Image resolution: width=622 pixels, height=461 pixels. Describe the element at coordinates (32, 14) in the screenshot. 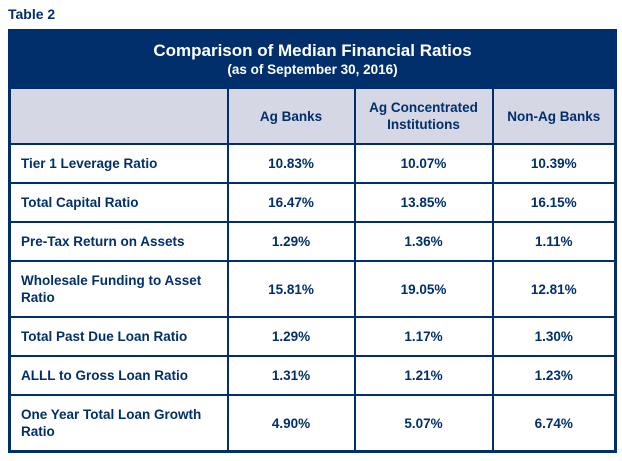

I see `table-label: Table 2` at that location.